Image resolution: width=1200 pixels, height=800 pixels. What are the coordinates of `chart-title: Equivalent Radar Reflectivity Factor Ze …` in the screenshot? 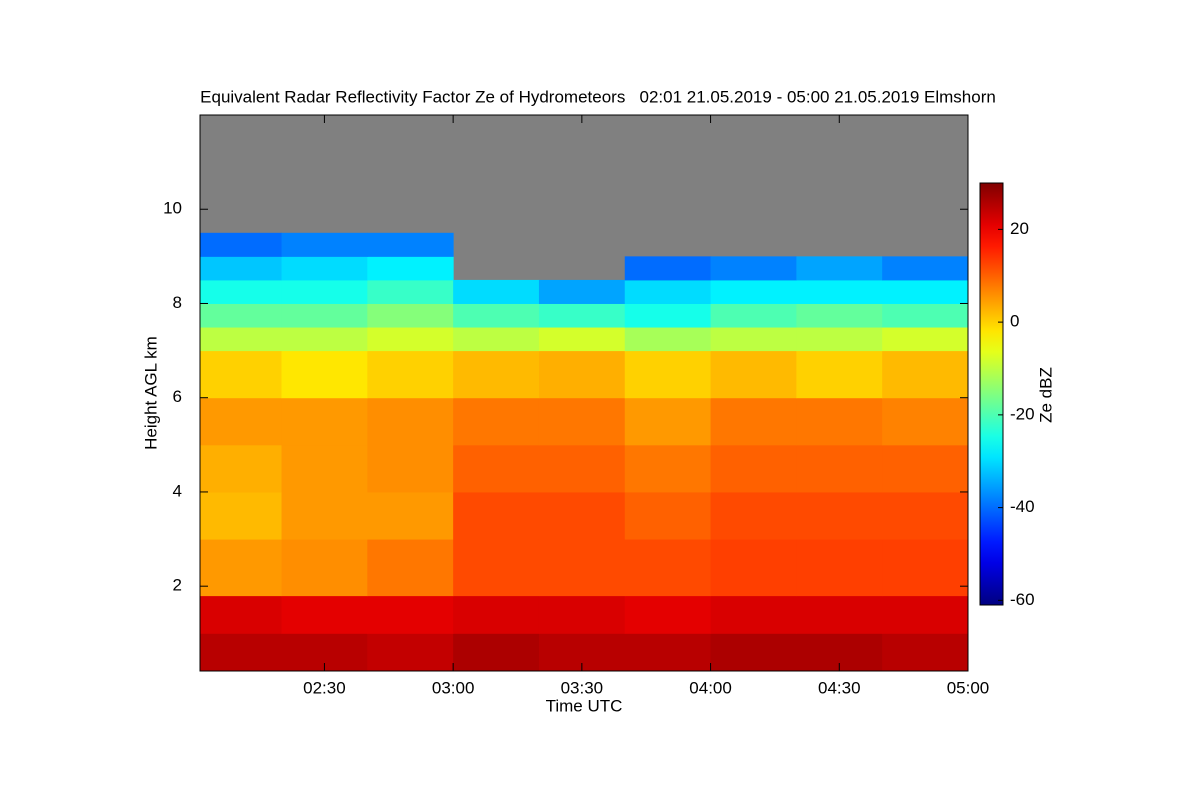 It's located at (598, 96).